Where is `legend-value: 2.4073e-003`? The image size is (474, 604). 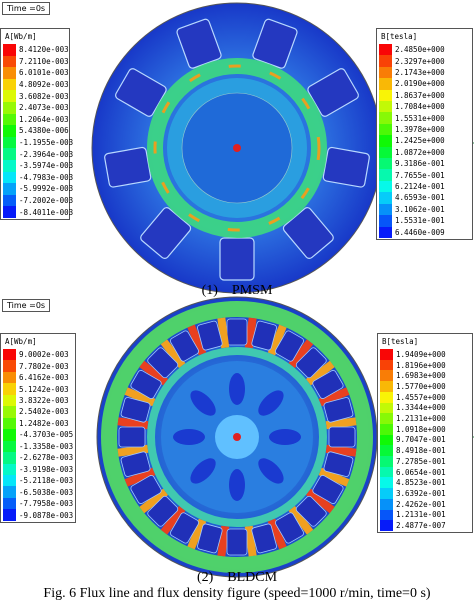
legend-value: 2.4073e-003 is located at coordinates (44, 108).